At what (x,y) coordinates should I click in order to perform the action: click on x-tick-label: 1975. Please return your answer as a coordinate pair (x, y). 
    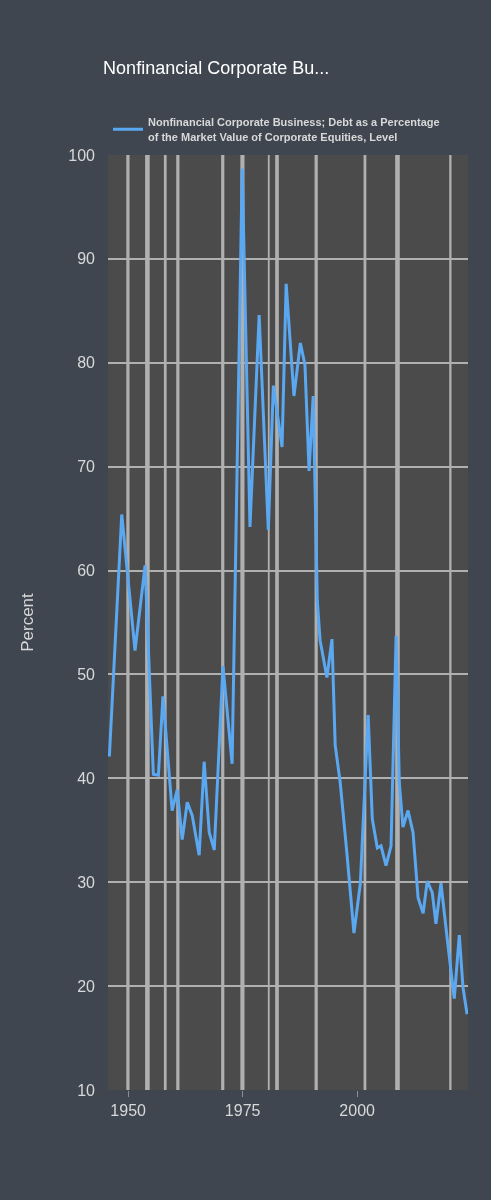
    Looking at the image, I should click on (242, 1111).